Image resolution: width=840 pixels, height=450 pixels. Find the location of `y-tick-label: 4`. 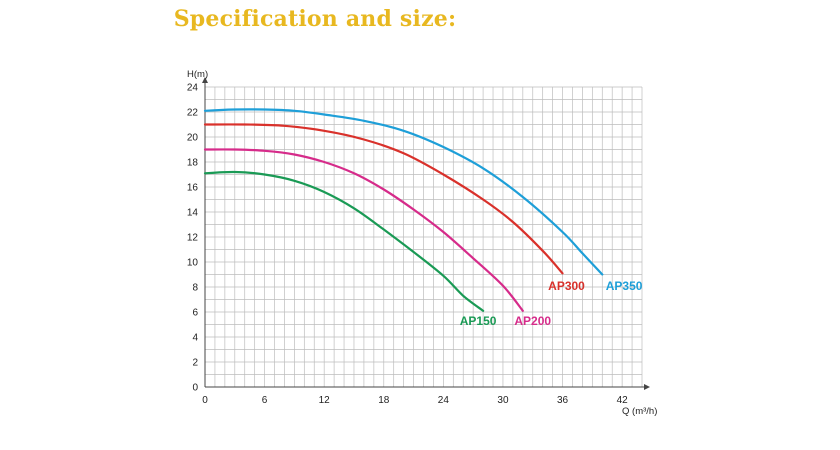

y-tick-label: 4 is located at coordinates (195, 338).